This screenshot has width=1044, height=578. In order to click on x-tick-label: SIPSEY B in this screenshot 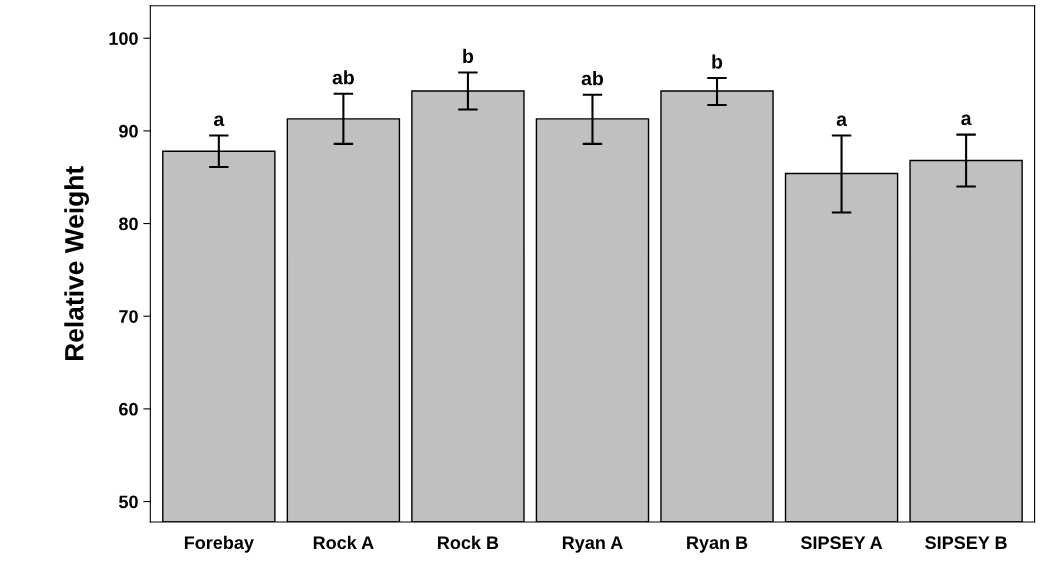, I will do `click(966, 543)`.